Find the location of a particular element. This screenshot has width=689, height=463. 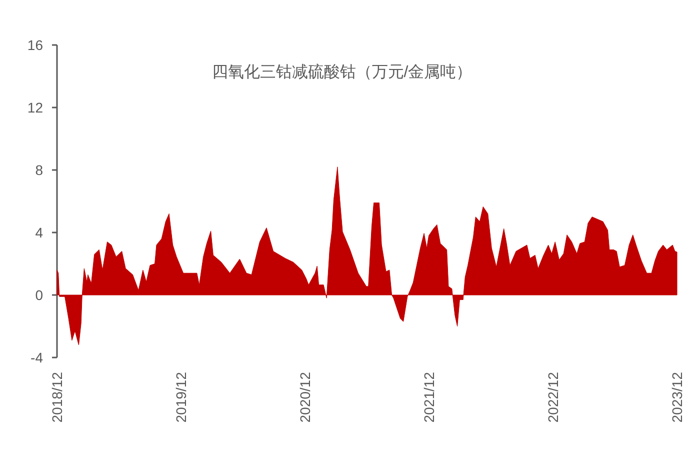

x-tick-label: 2019/12 is located at coordinates (180, 397).